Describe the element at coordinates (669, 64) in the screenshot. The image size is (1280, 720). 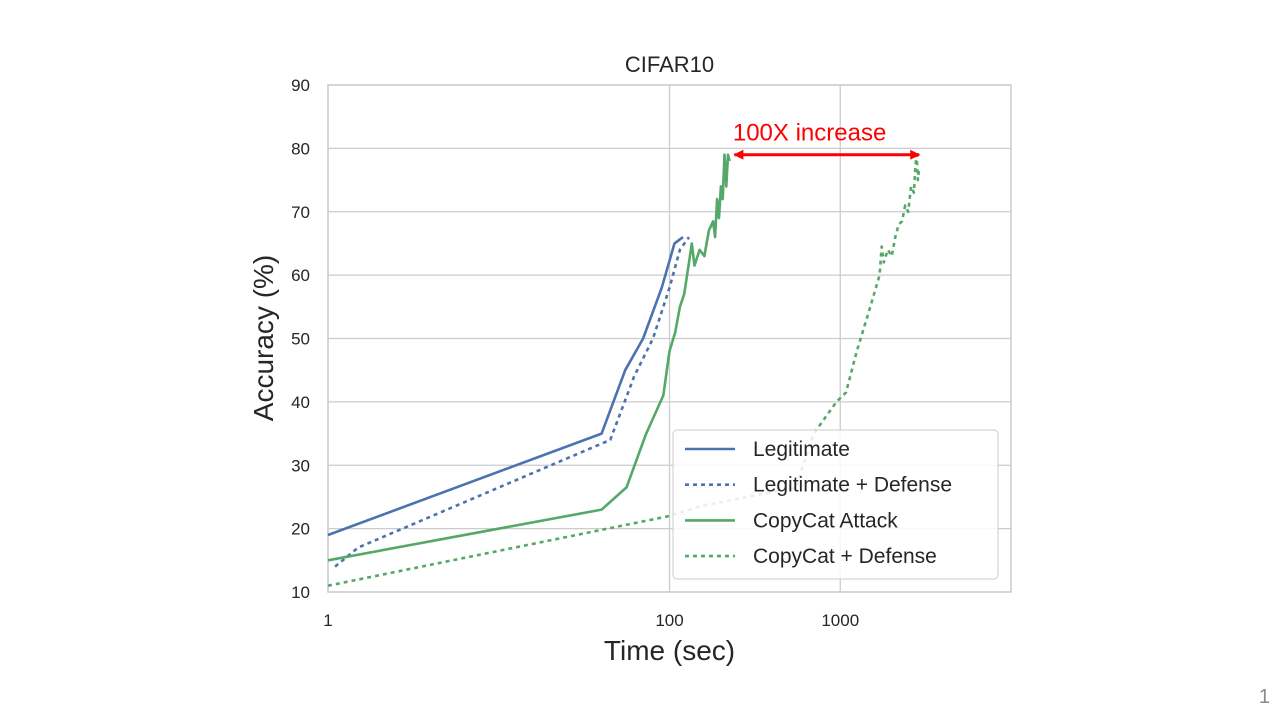
I see `chart-title: CIFAR10` at that location.